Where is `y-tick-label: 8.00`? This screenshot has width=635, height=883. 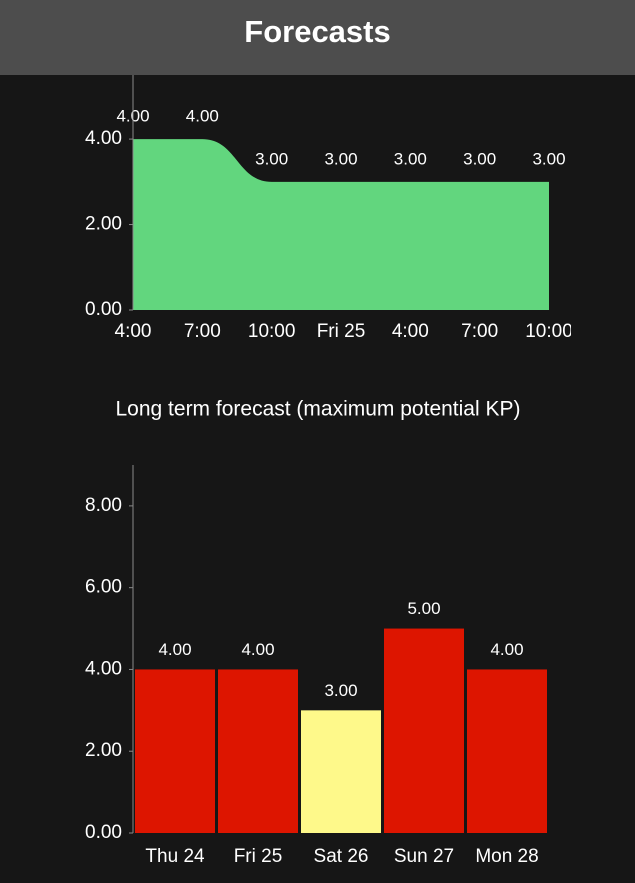 y-tick-label: 8.00 is located at coordinates (103, 505).